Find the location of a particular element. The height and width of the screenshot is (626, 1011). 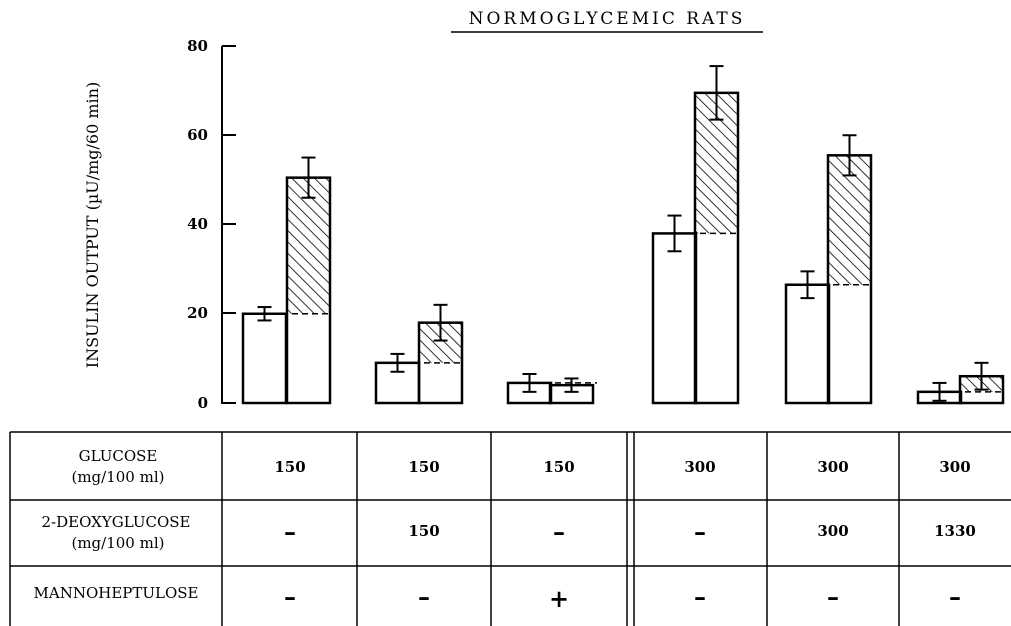

y-ticks: 80 60 40 20 0 is located at coordinates (211, 224).